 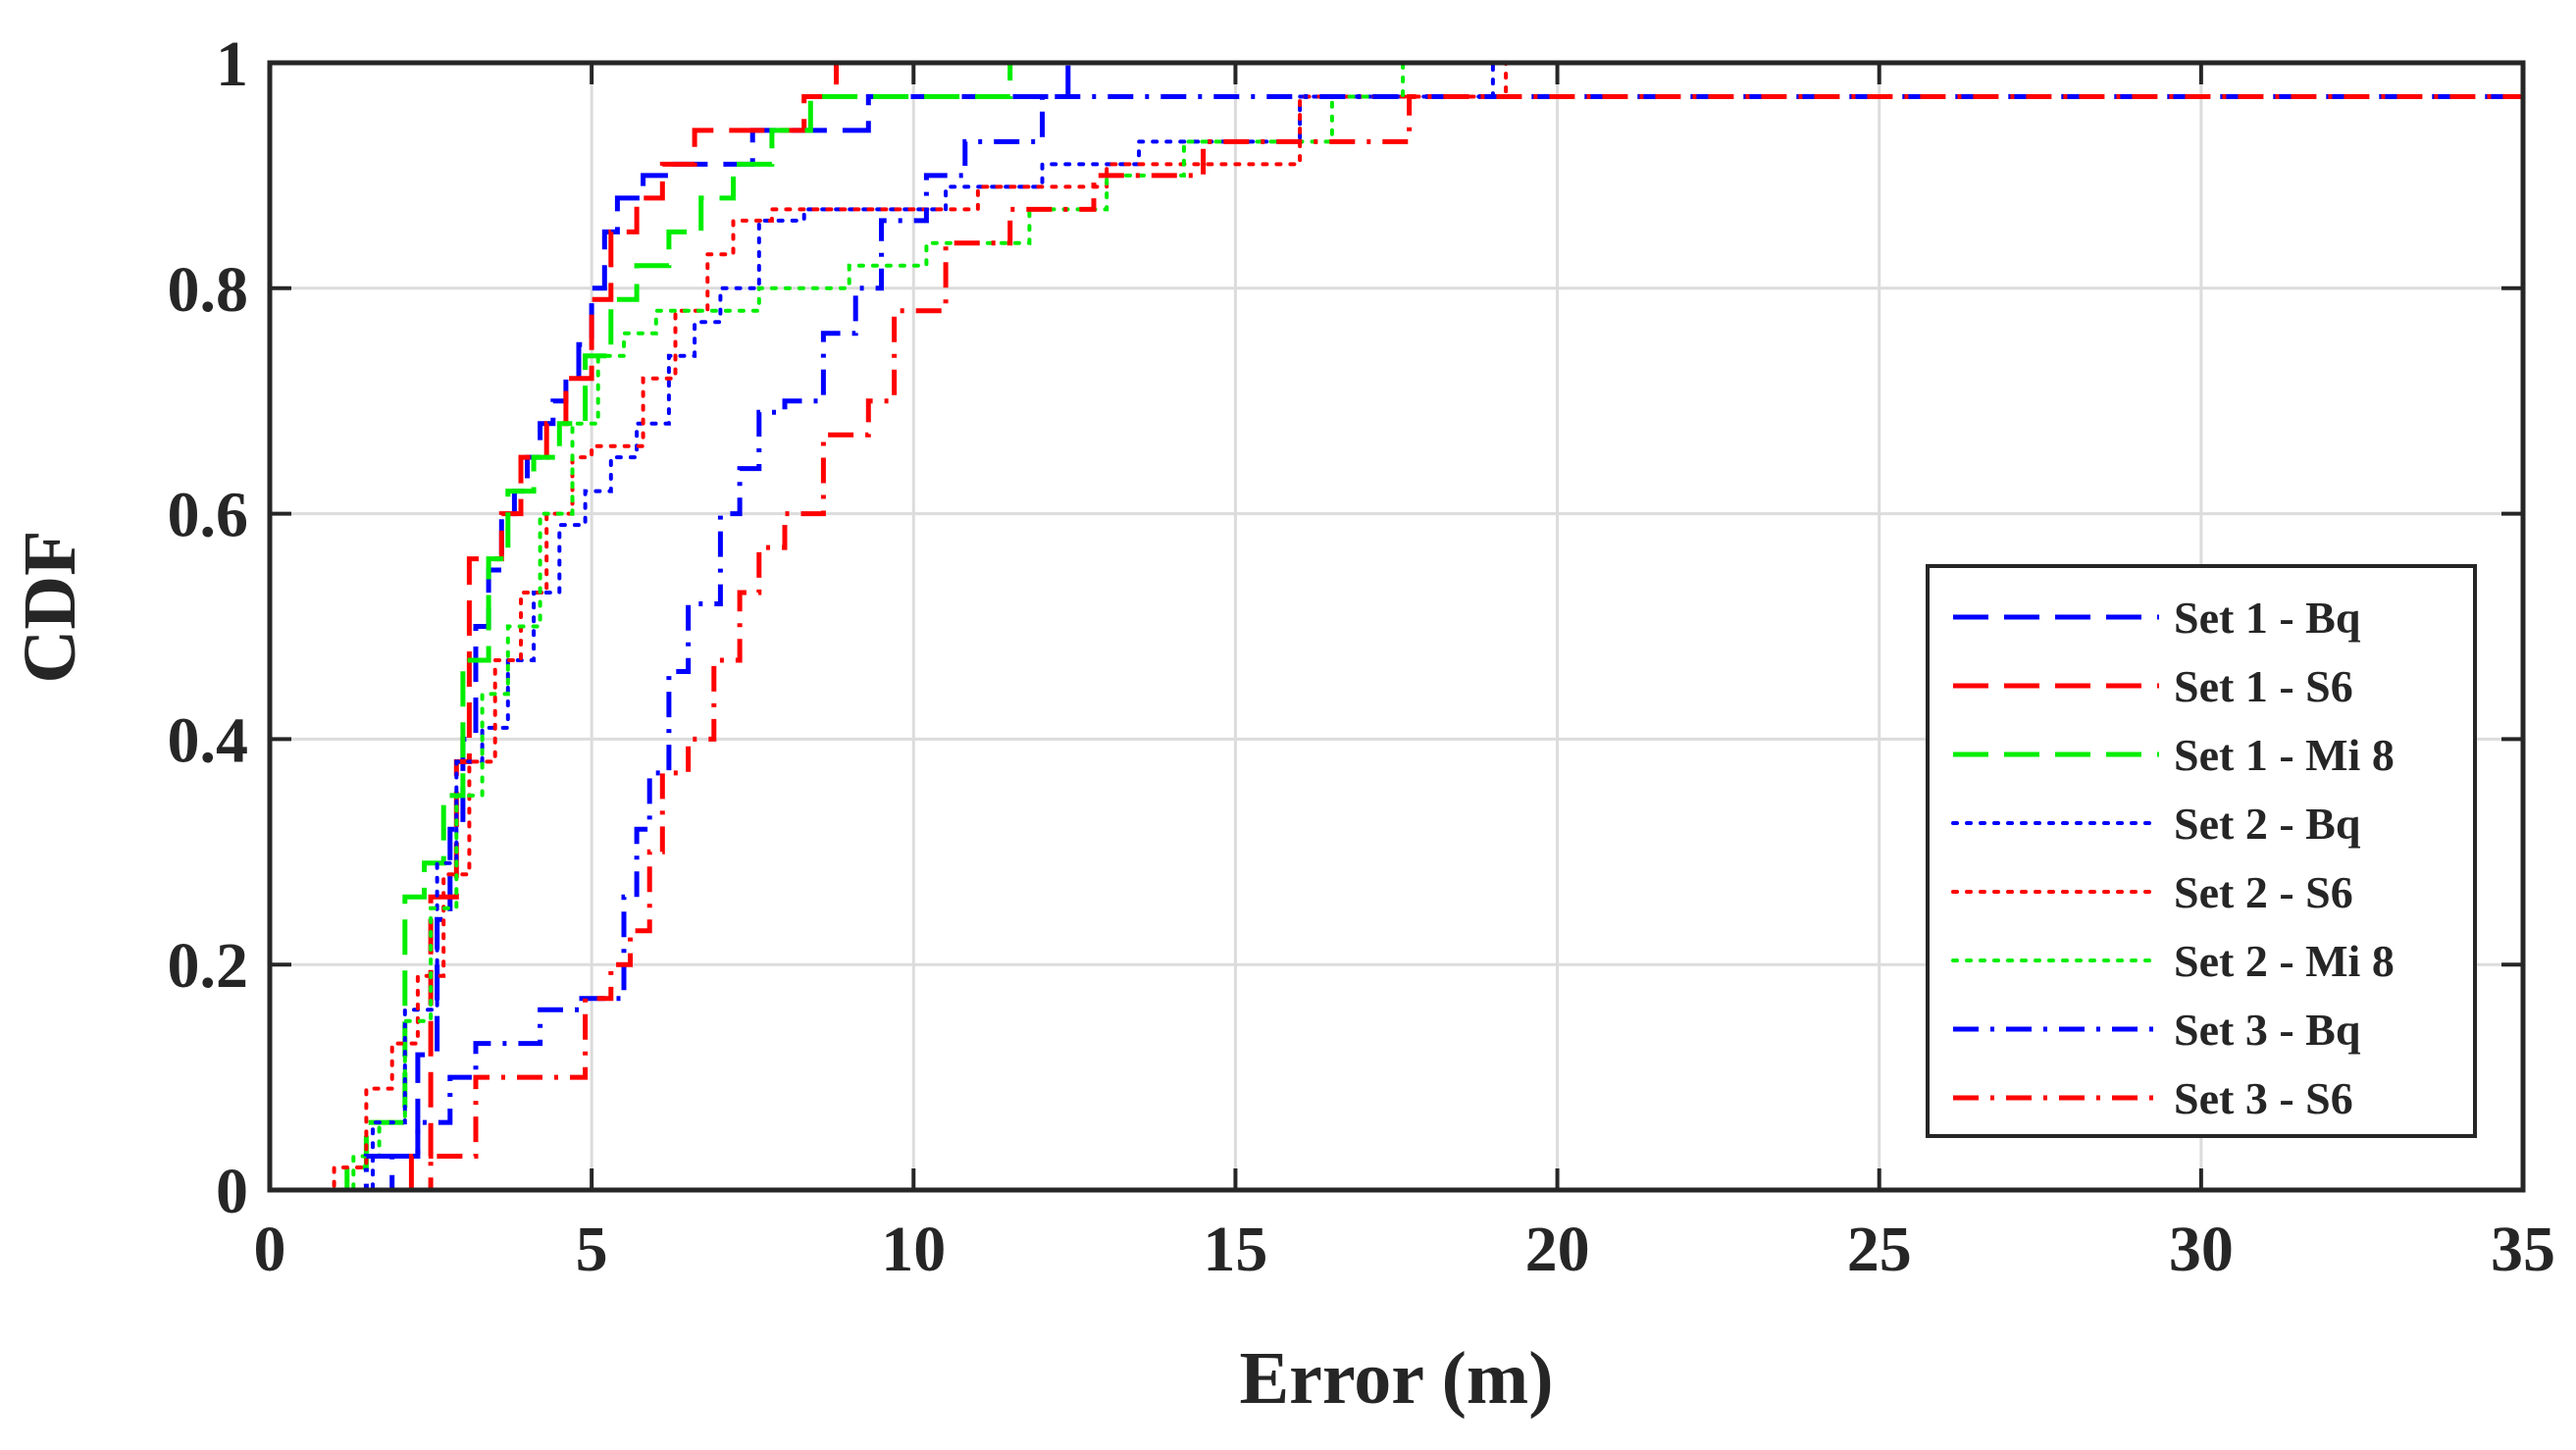 I want to click on legend-box, so click(x=2201, y=851).